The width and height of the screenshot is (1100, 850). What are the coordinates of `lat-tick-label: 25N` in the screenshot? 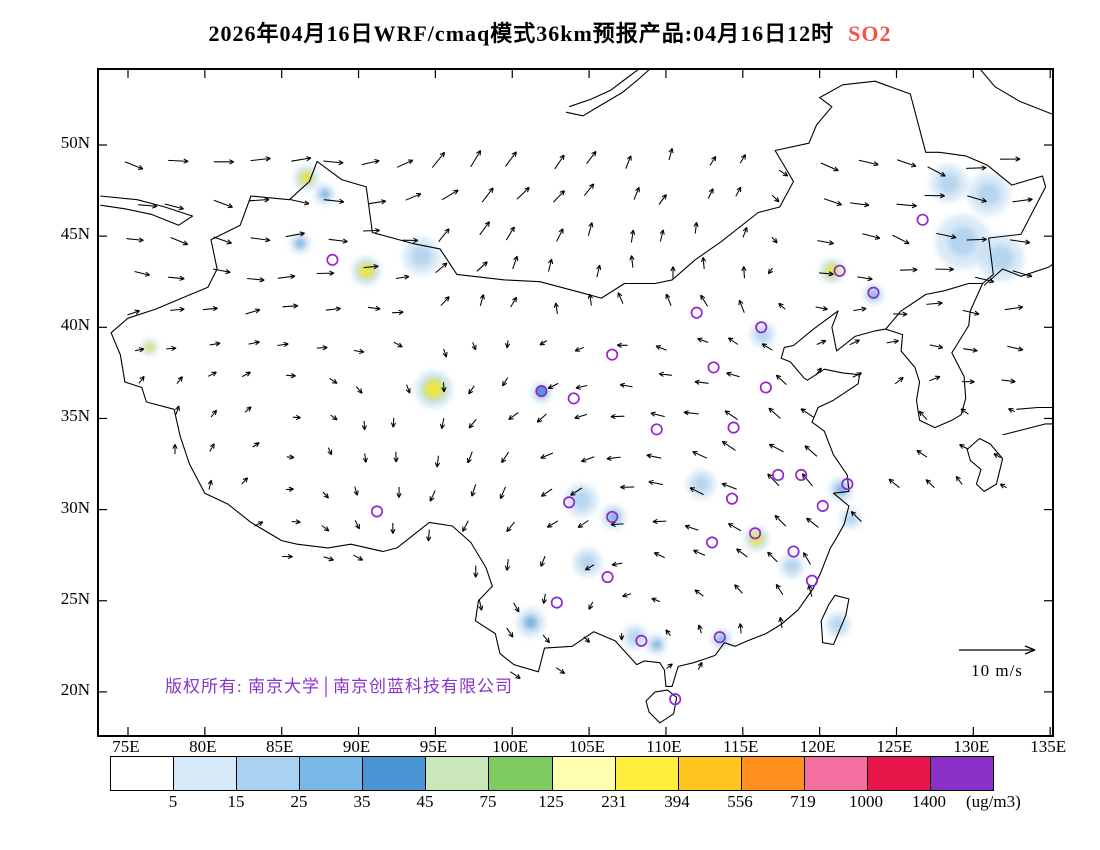 It's located at (75, 598).